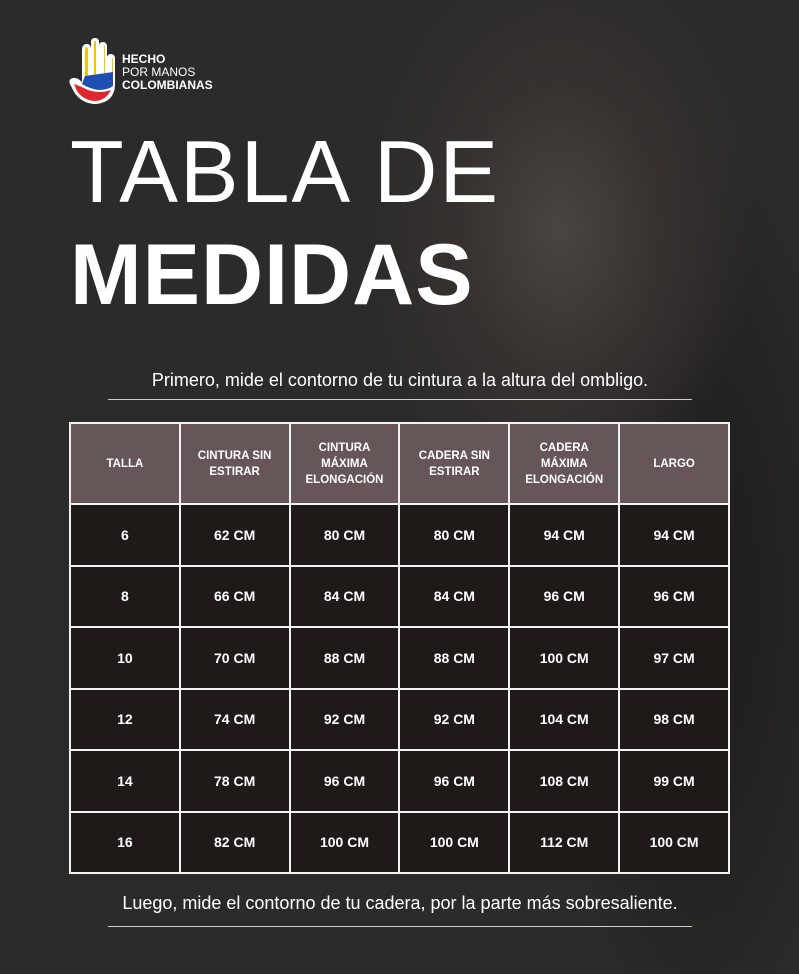  What do you see at coordinates (674, 781) in the screenshot?
I see `table-cell: 99 CM` at bounding box center [674, 781].